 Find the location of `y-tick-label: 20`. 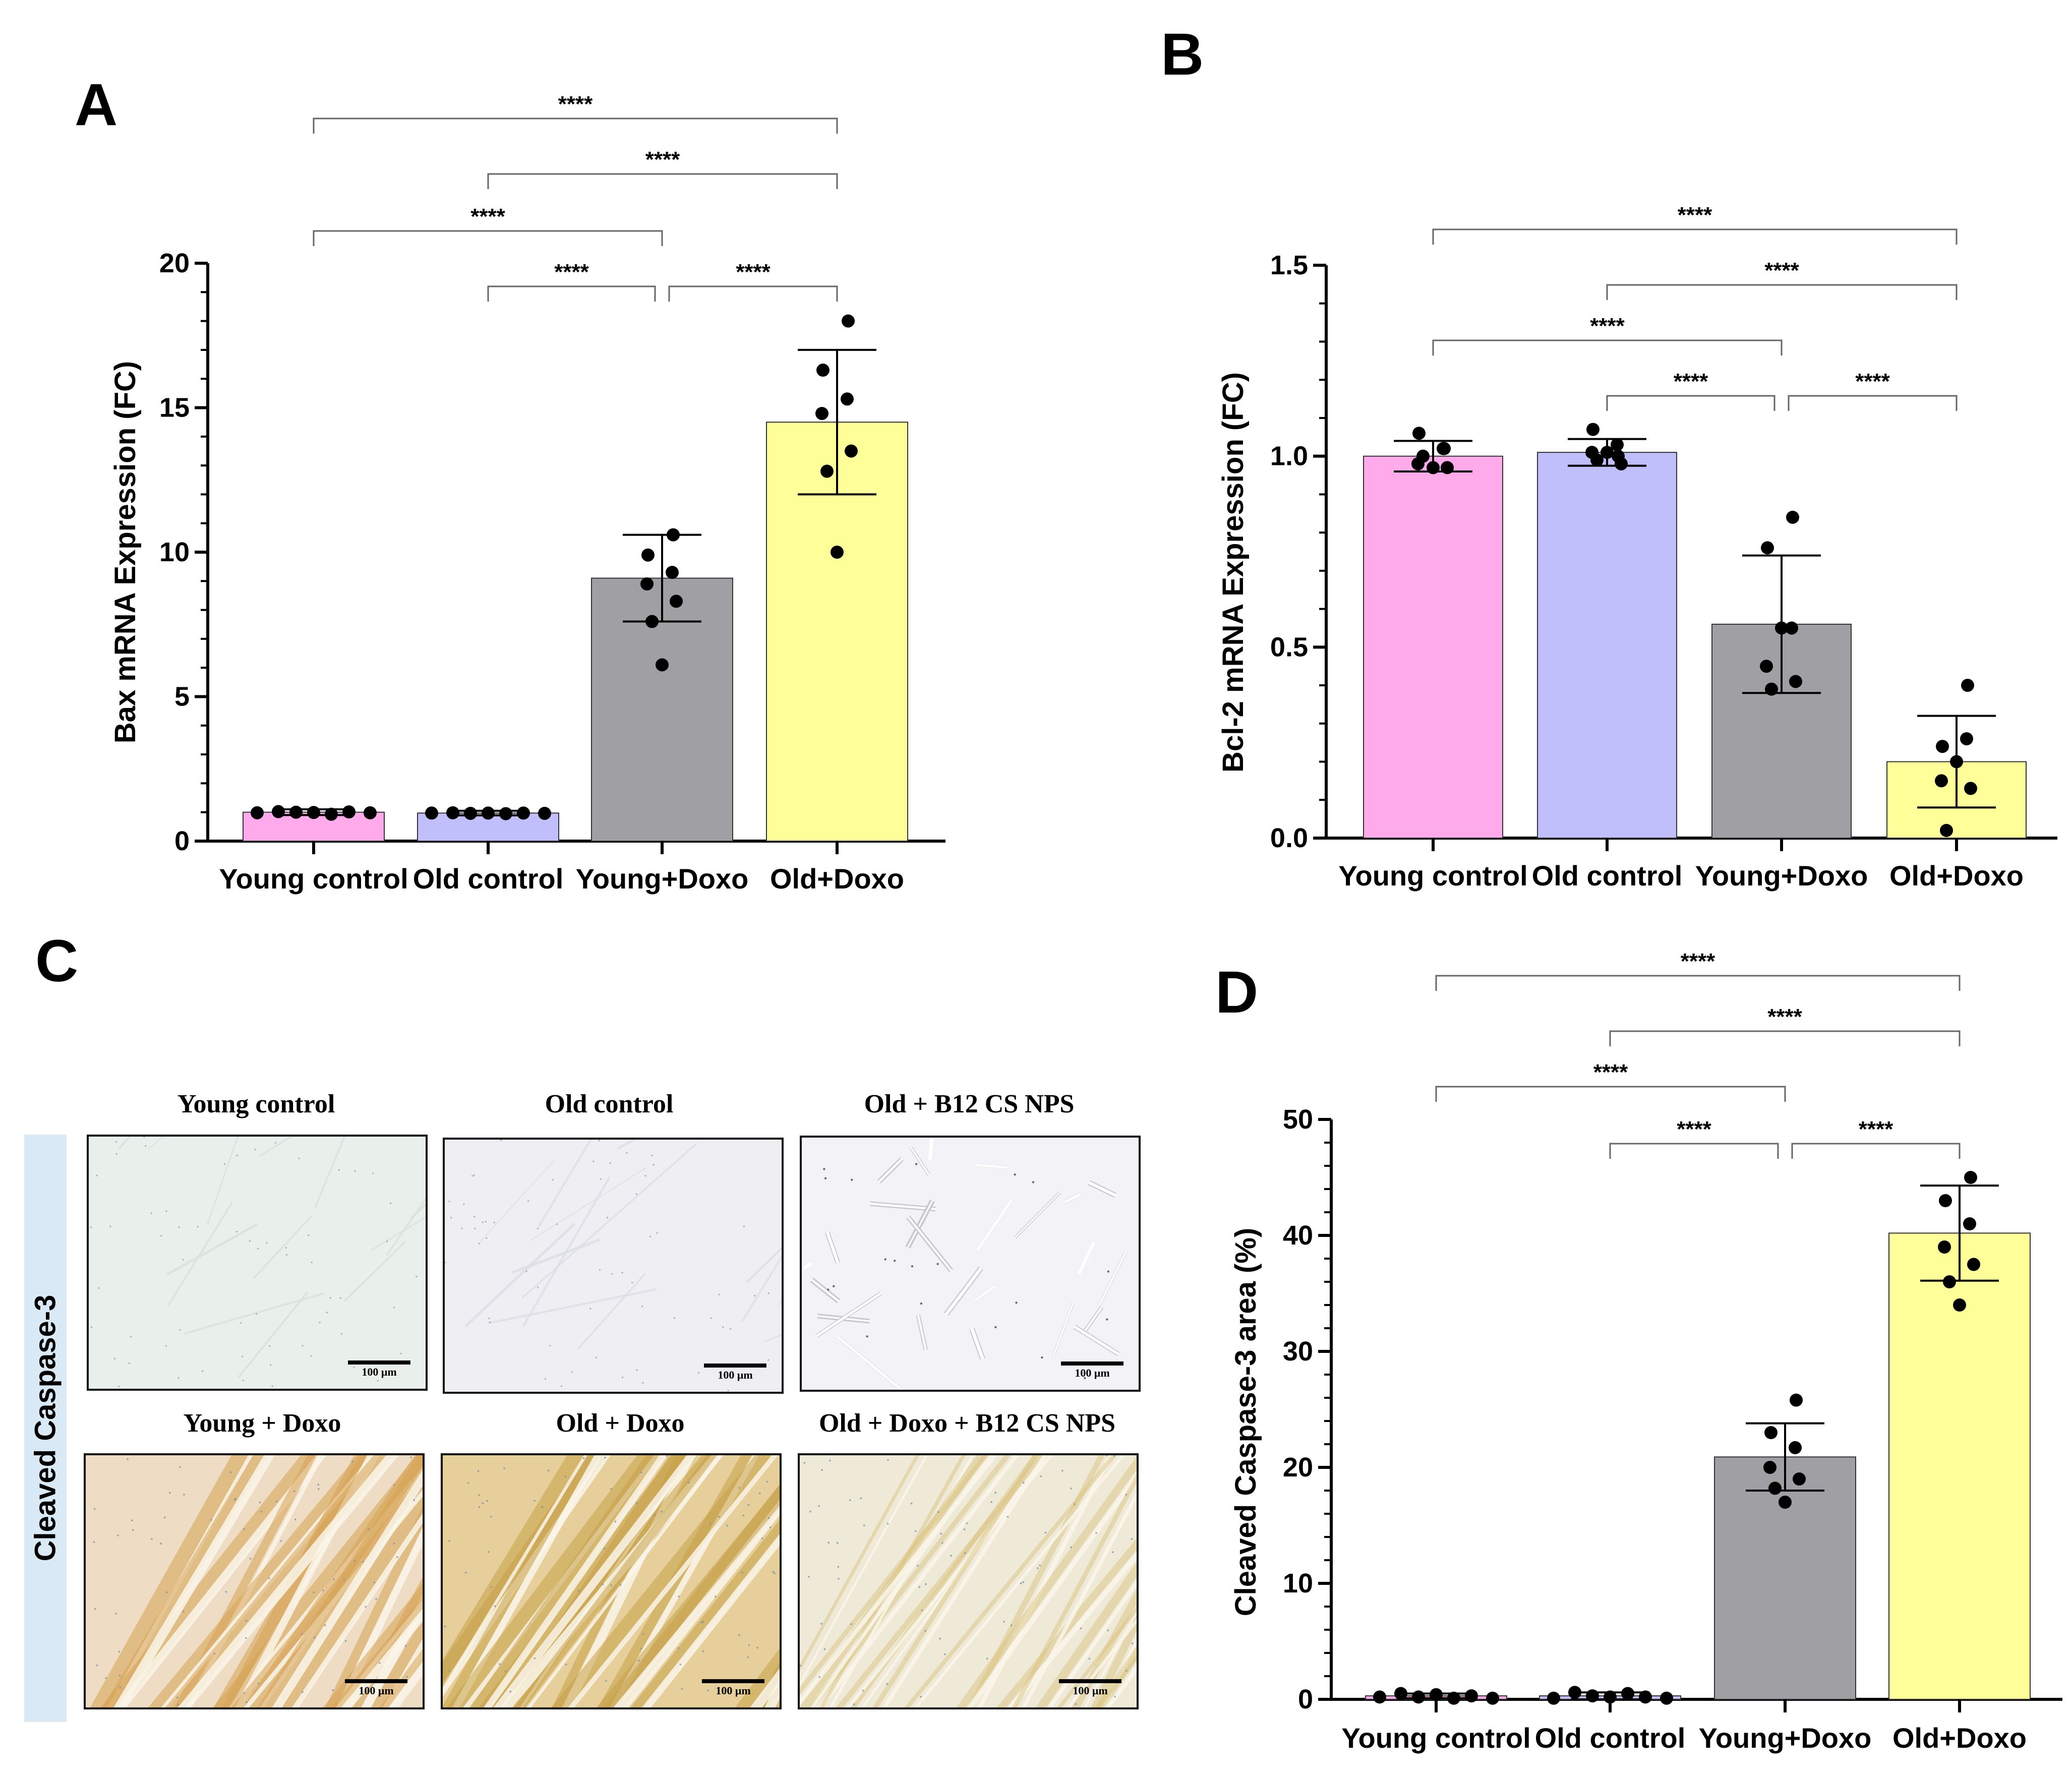

y-tick-label: 20 is located at coordinates (174, 263).